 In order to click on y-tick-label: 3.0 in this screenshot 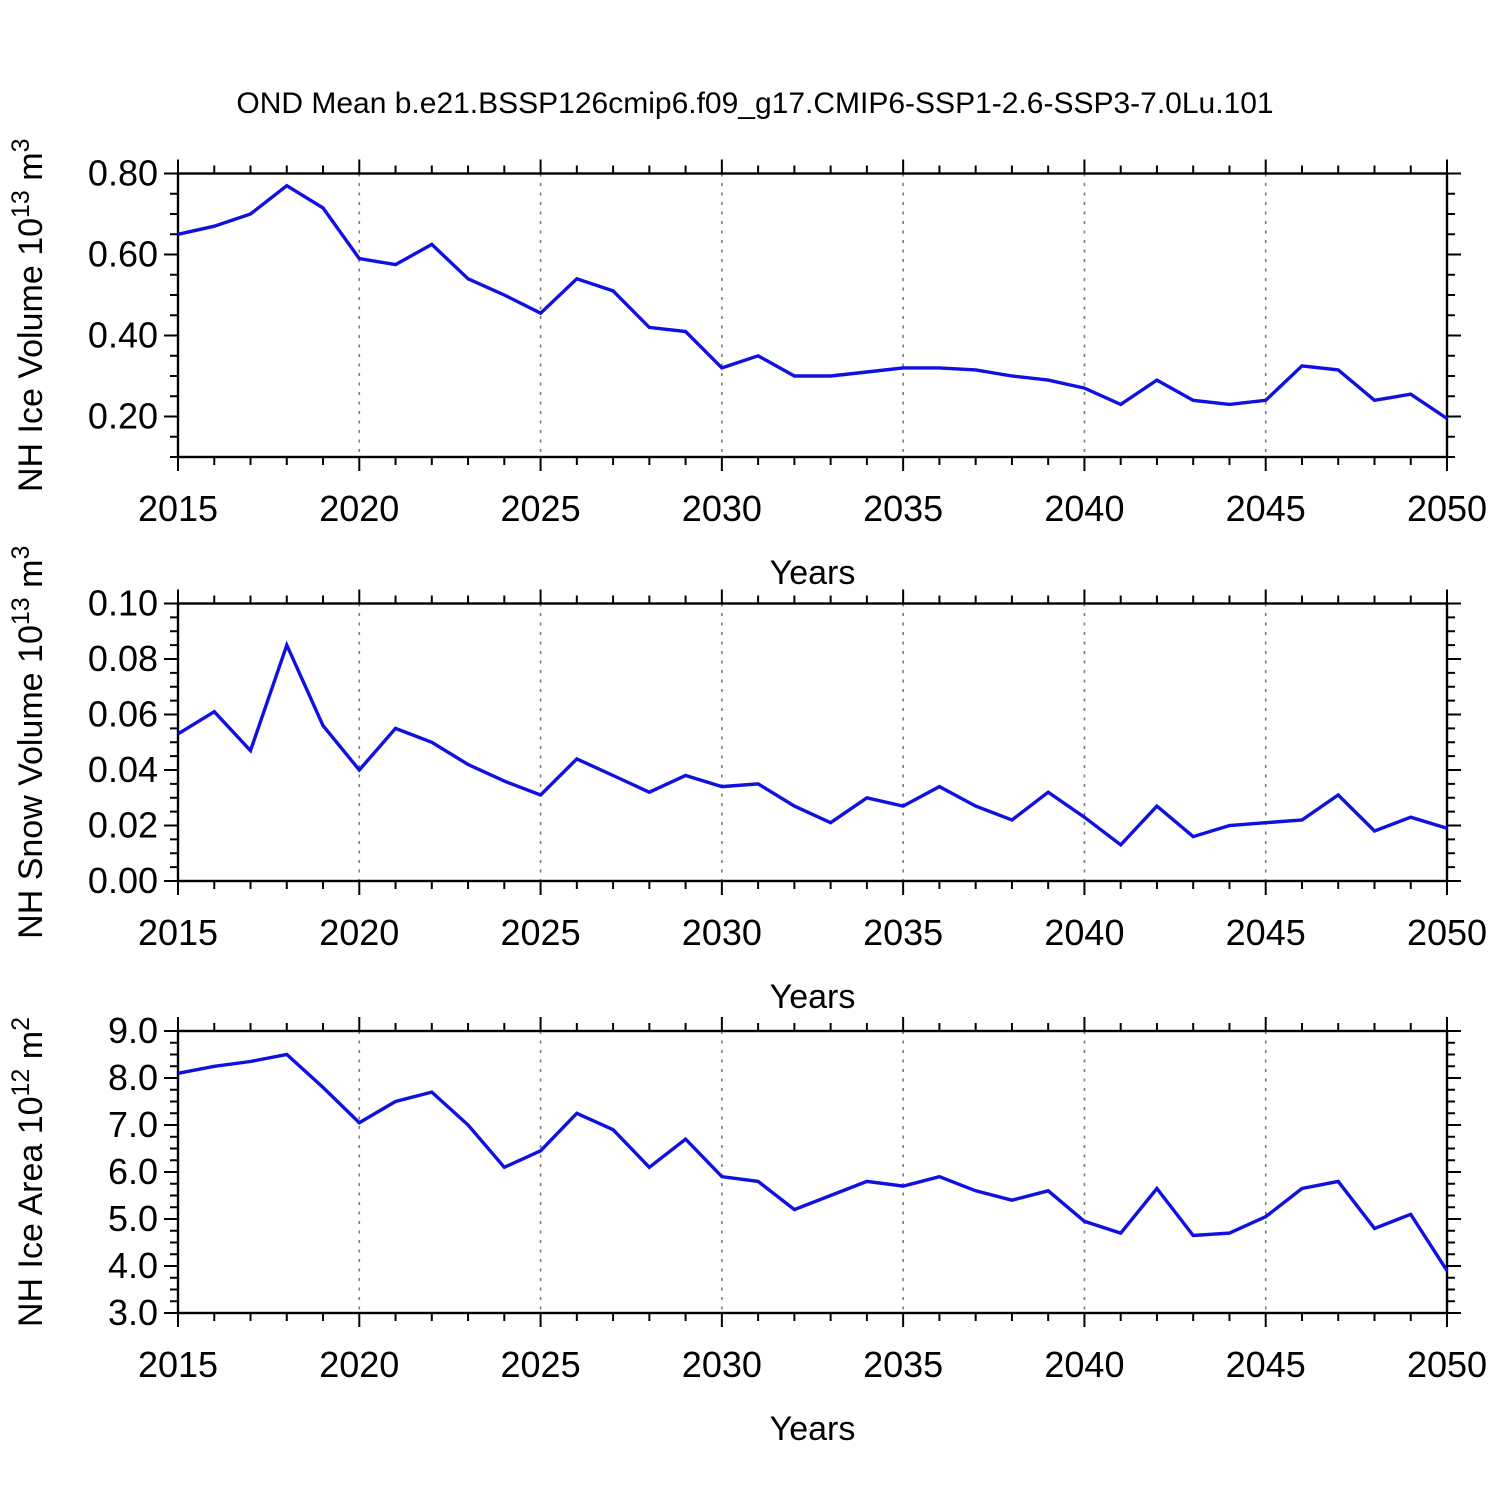, I will do `click(133, 1312)`.